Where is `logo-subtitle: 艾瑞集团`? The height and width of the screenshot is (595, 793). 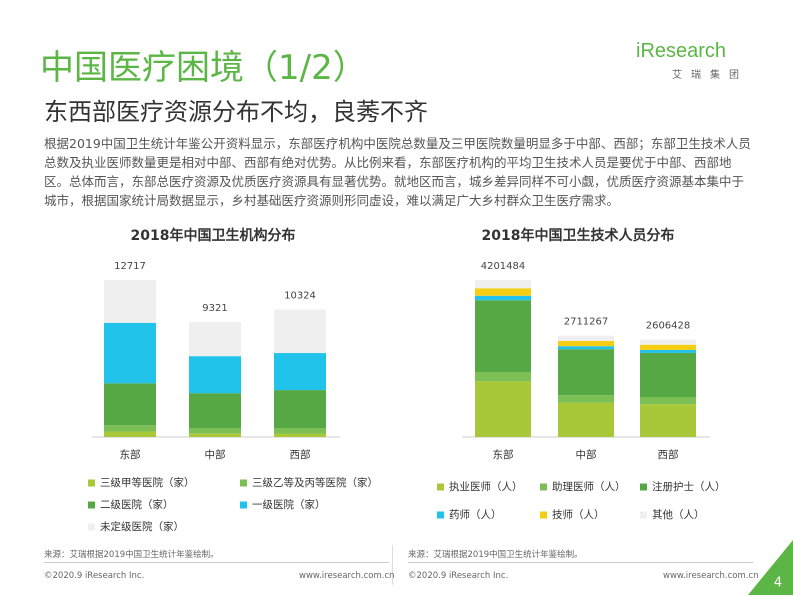 logo-subtitle: 艾瑞集团 is located at coordinates (710, 75).